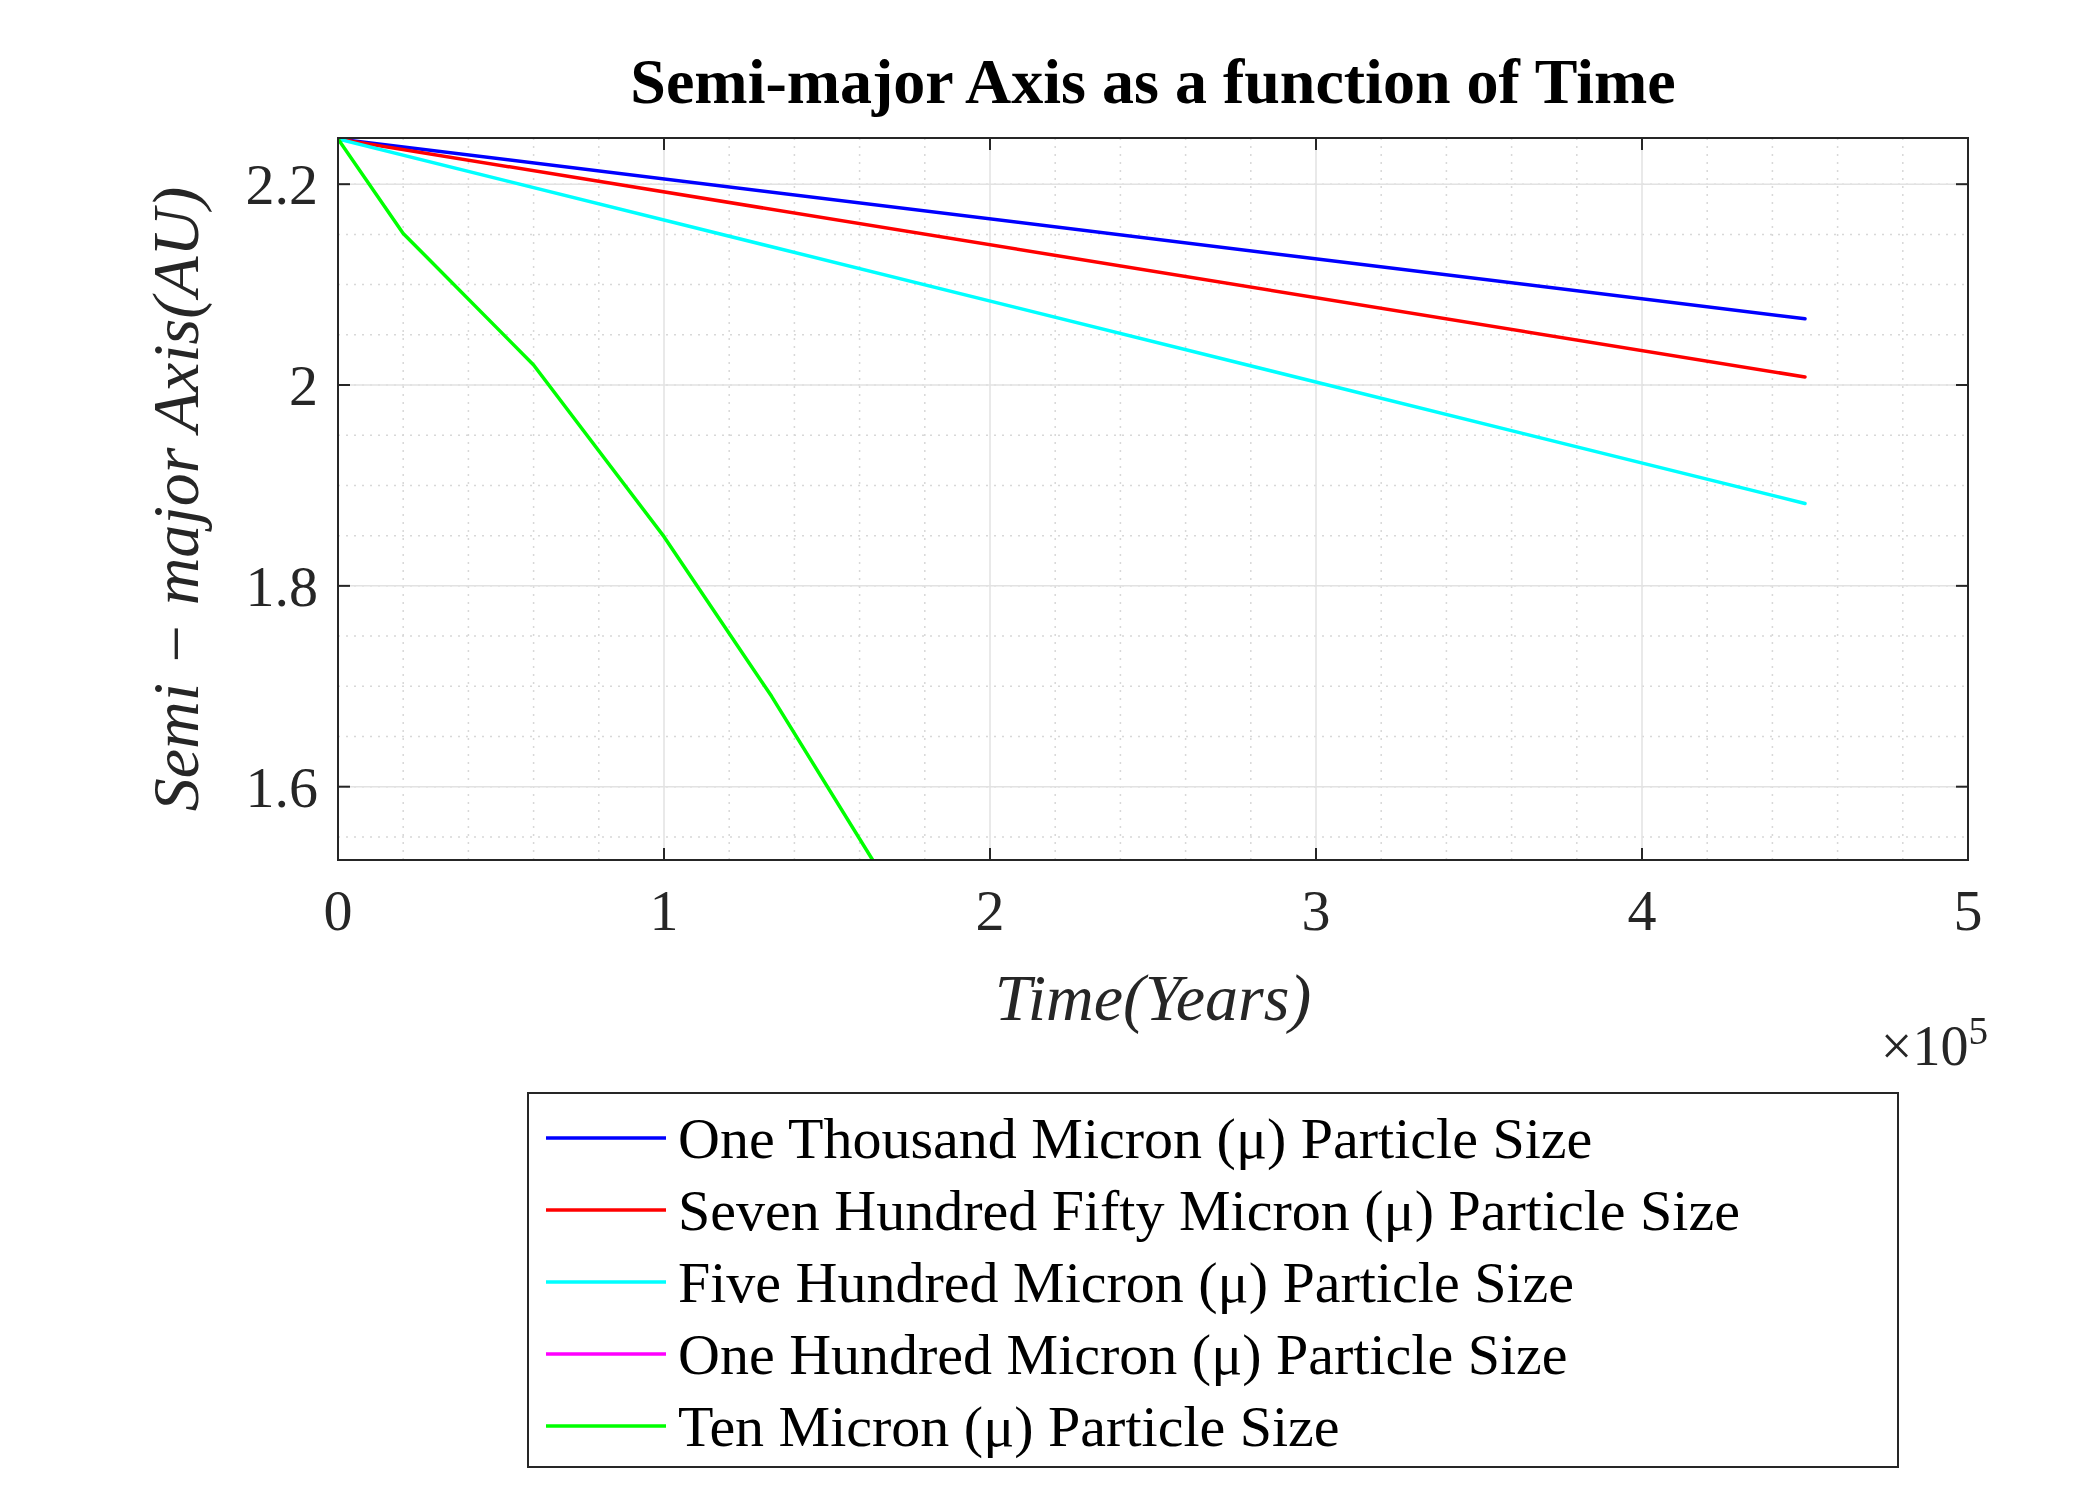  I want to click on text: ×10$^{5}$, so click(1934, 1042).